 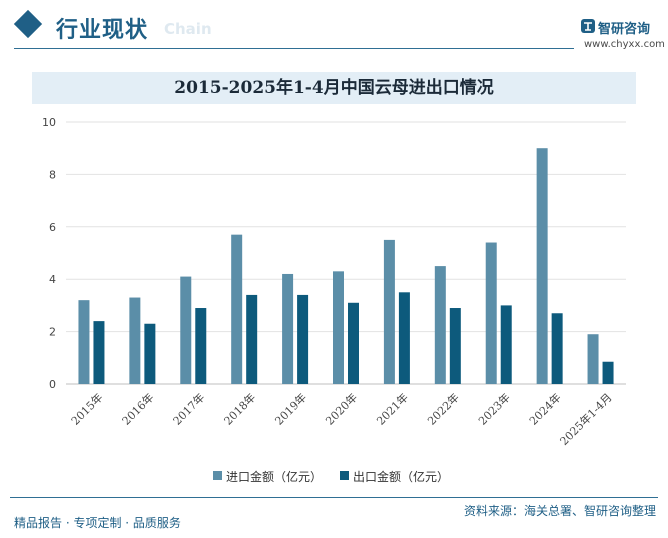 What do you see at coordinates (137, 408) in the screenshot?
I see `x-tick-label: 2016年` at bounding box center [137, 408].